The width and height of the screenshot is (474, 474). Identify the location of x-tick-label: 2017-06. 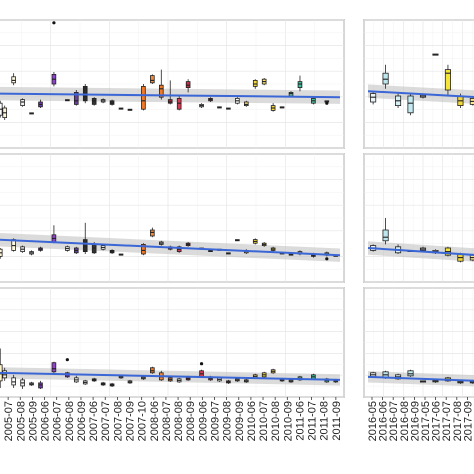
(437, 421).